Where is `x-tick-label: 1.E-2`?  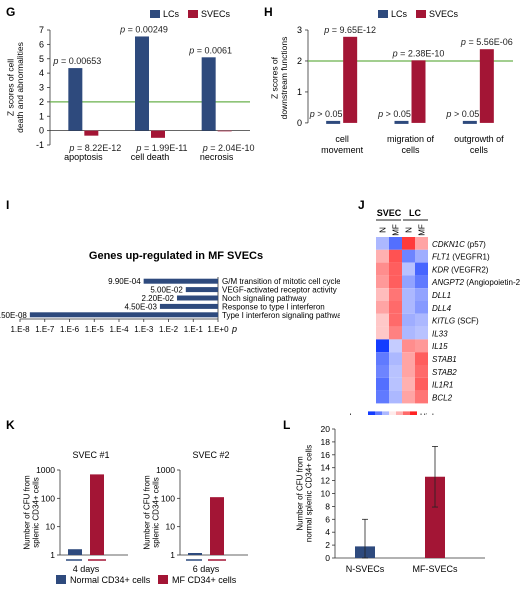
x-tick-label: 1.E-2 is located at coordinates (169, 329).